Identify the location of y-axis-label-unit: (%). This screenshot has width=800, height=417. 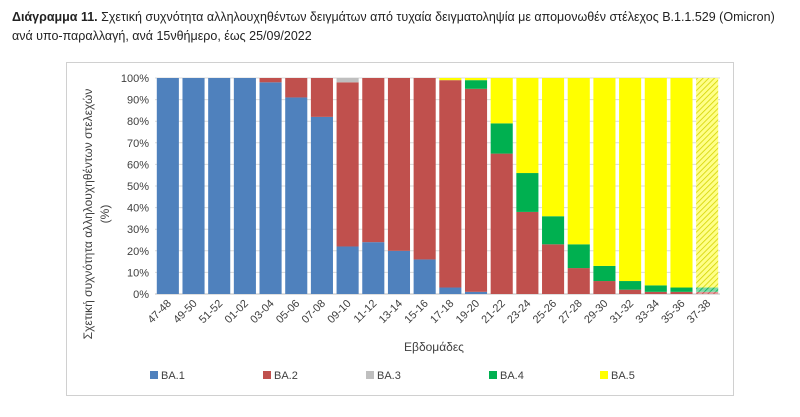
(105, 214).